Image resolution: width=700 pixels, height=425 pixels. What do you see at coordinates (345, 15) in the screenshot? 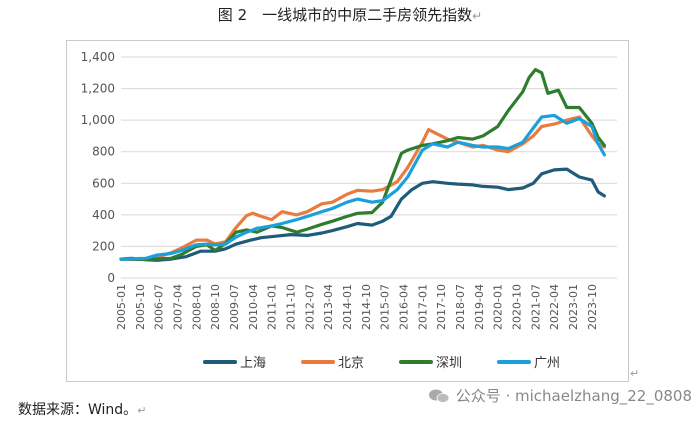
I see `title-text: 图 2 一线城市的中原二手房领先指数` at bounding box center [345, 15].